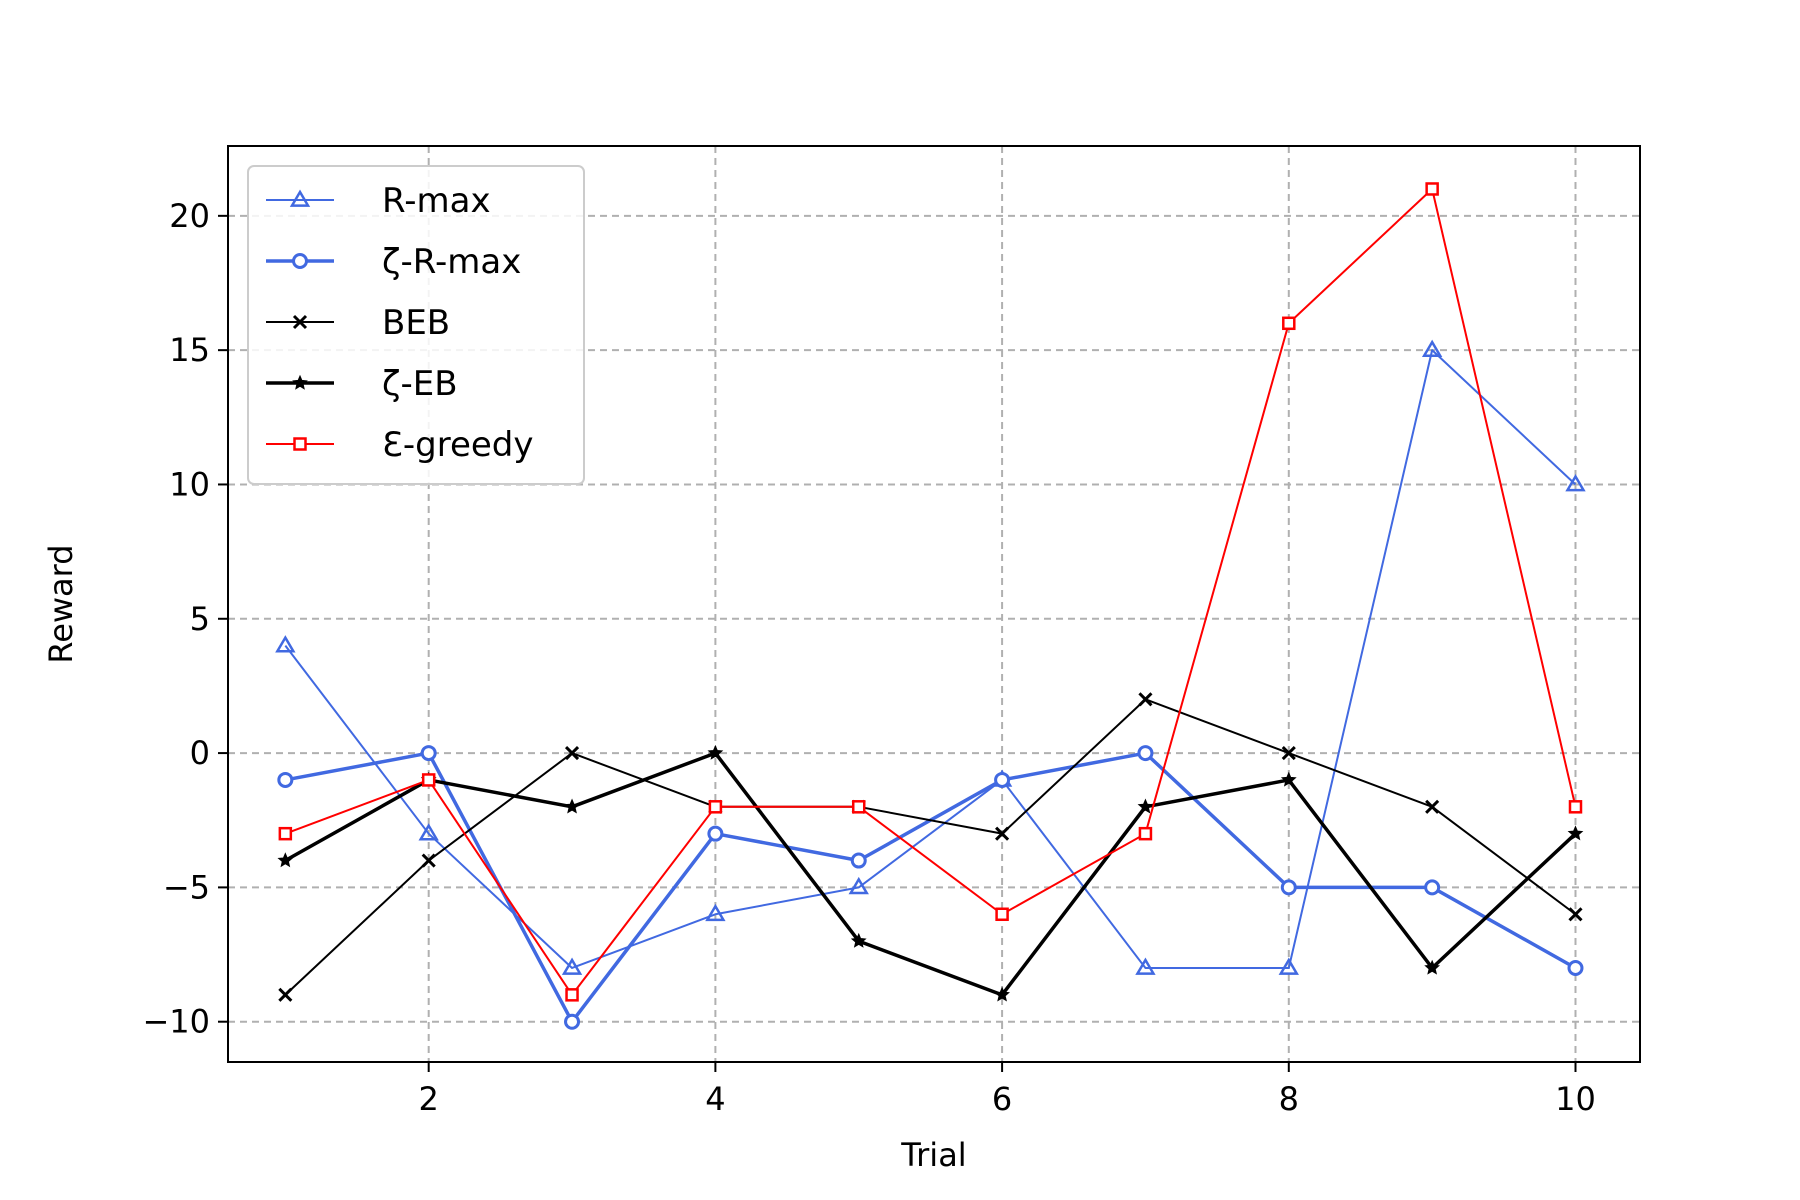  I want to click on y-tick-label: −5, so click(186, 887).